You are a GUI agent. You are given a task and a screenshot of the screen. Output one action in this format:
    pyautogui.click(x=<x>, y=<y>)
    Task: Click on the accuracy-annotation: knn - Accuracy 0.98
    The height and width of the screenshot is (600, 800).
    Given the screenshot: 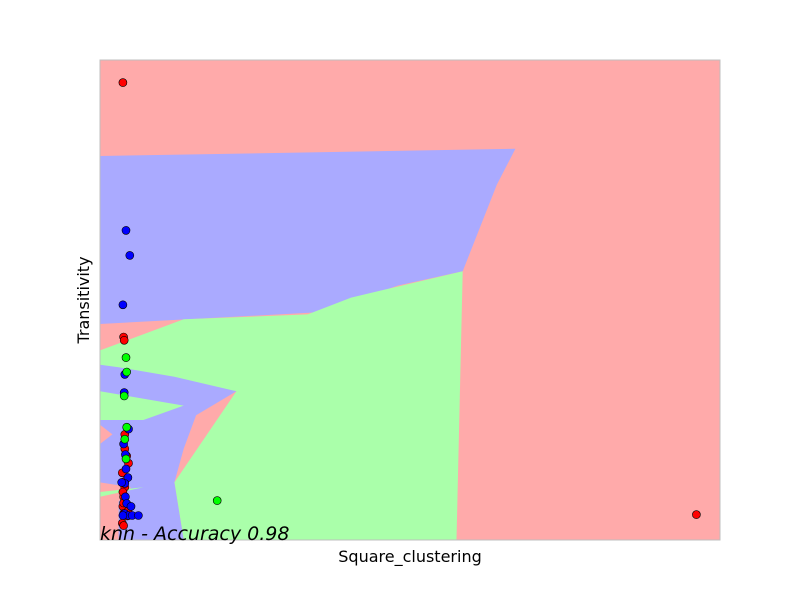 What is the action you would take?
    pyautogui.click(x=194, y=534)
    